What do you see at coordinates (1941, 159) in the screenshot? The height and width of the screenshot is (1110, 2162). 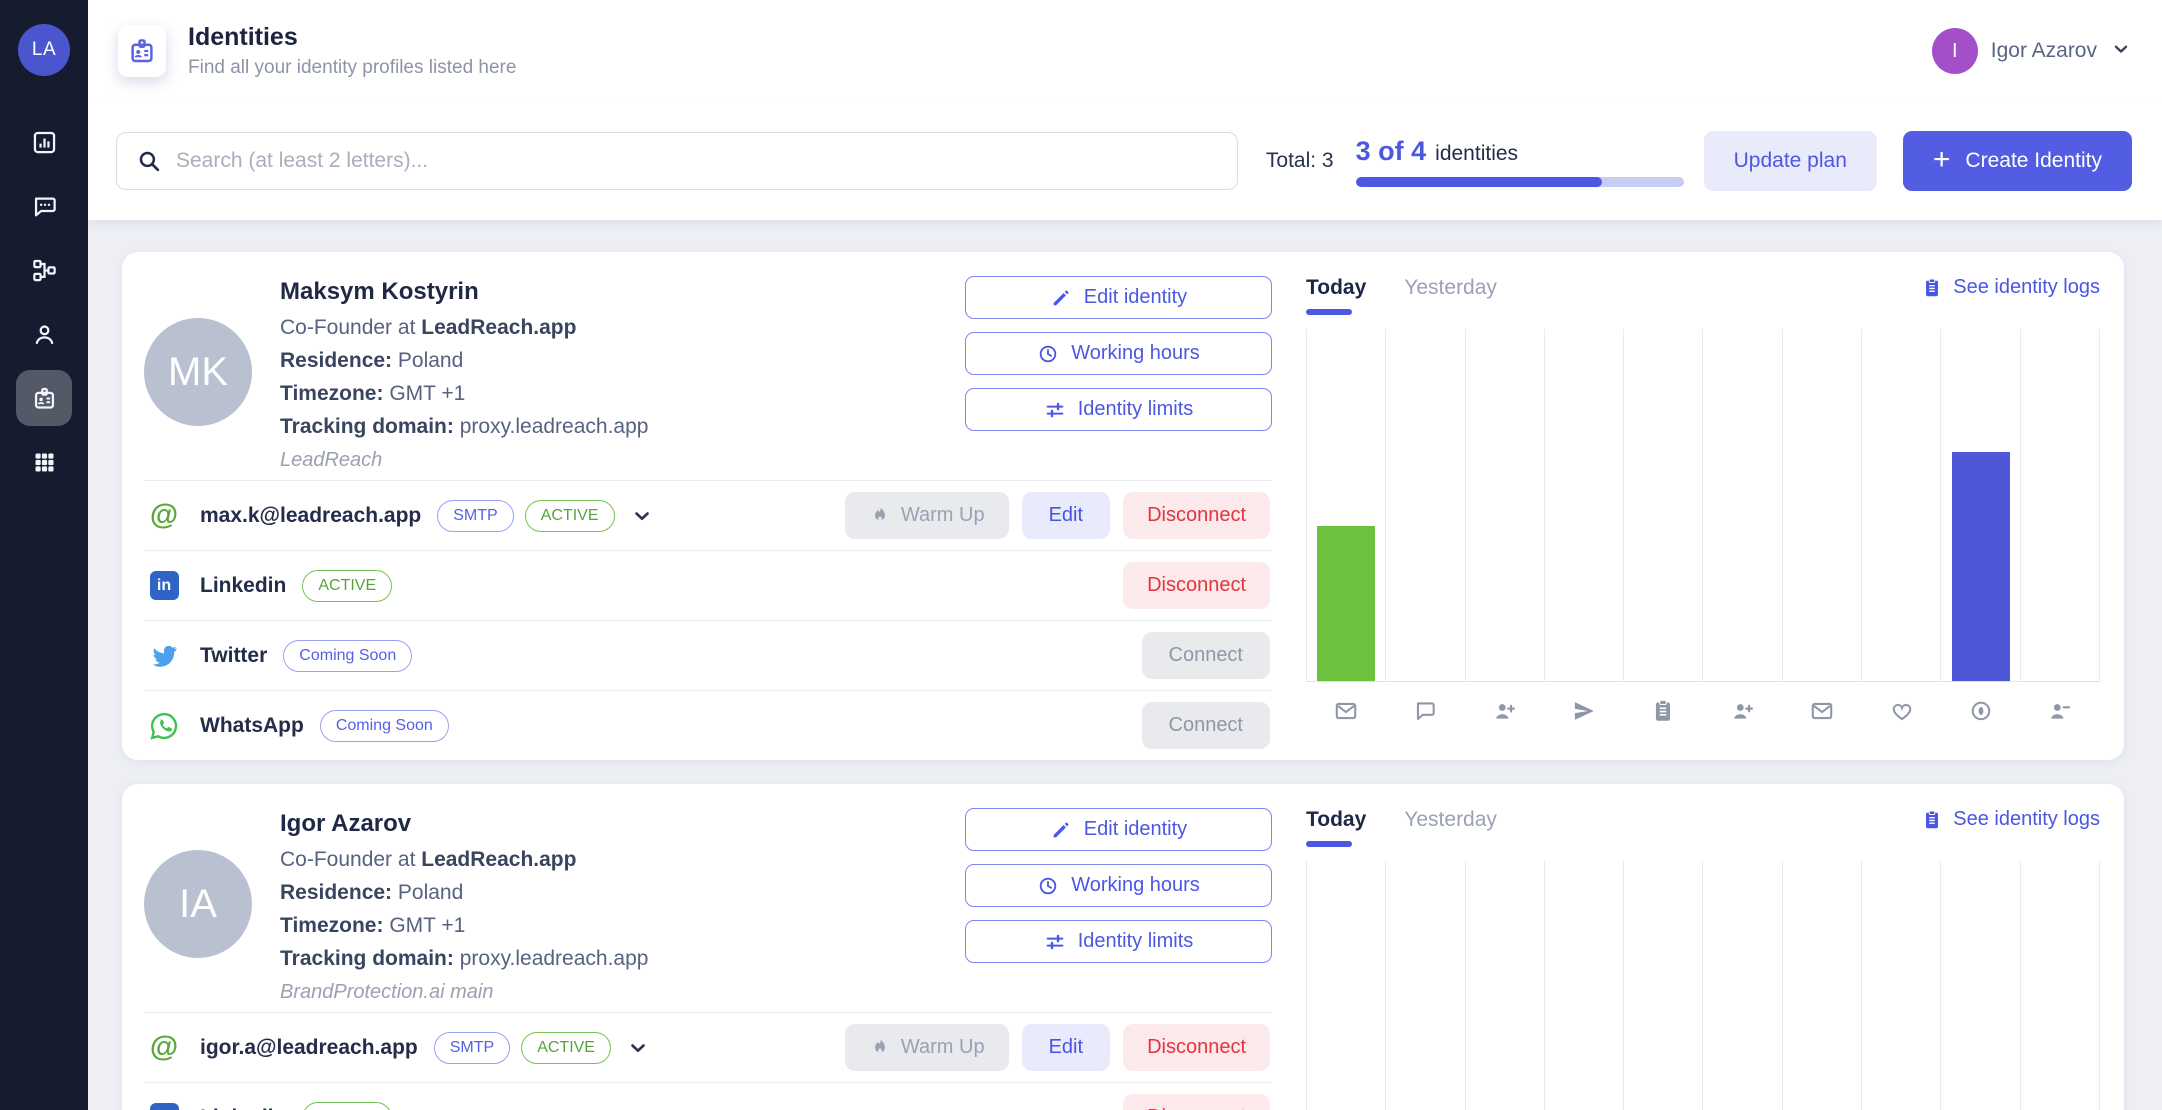 I see `plus-icon: +` at bounding box center [1941, 159].